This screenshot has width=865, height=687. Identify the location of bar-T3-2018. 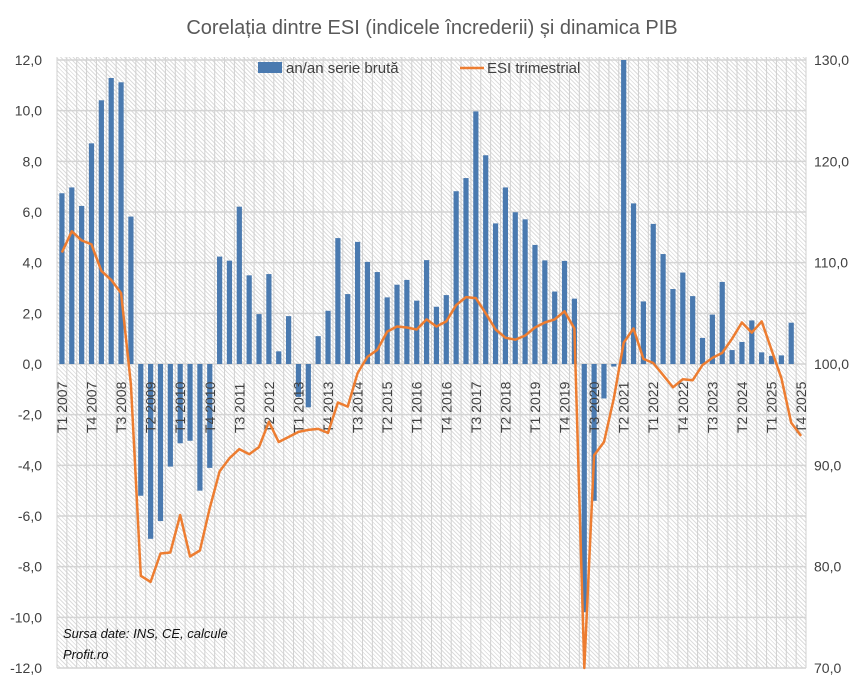
(515, 288).